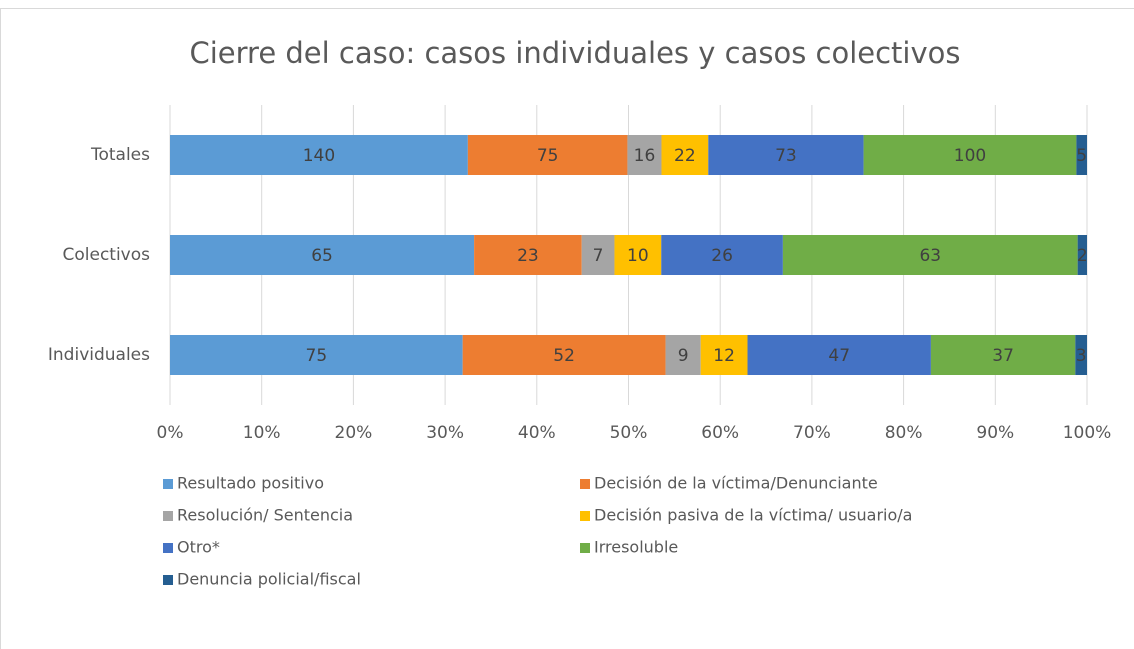  I want to click on legend-label: Resolución/ Sentencia, so click(265, 515).